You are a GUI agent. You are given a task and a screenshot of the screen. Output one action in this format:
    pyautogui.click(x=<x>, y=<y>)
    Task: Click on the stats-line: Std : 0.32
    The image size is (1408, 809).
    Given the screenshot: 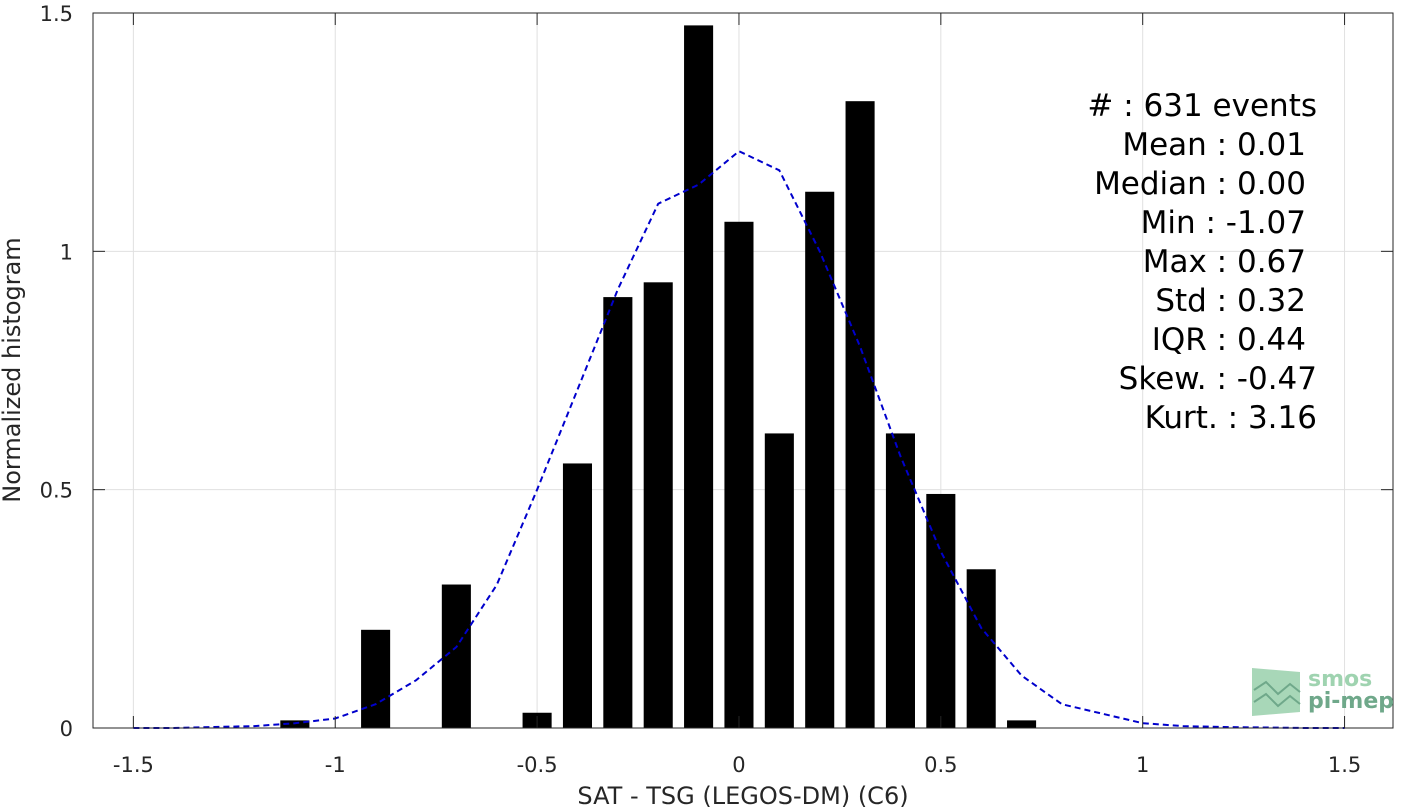 What is the action you would take?
    pyautogui.click(x=1230, y=301)
    